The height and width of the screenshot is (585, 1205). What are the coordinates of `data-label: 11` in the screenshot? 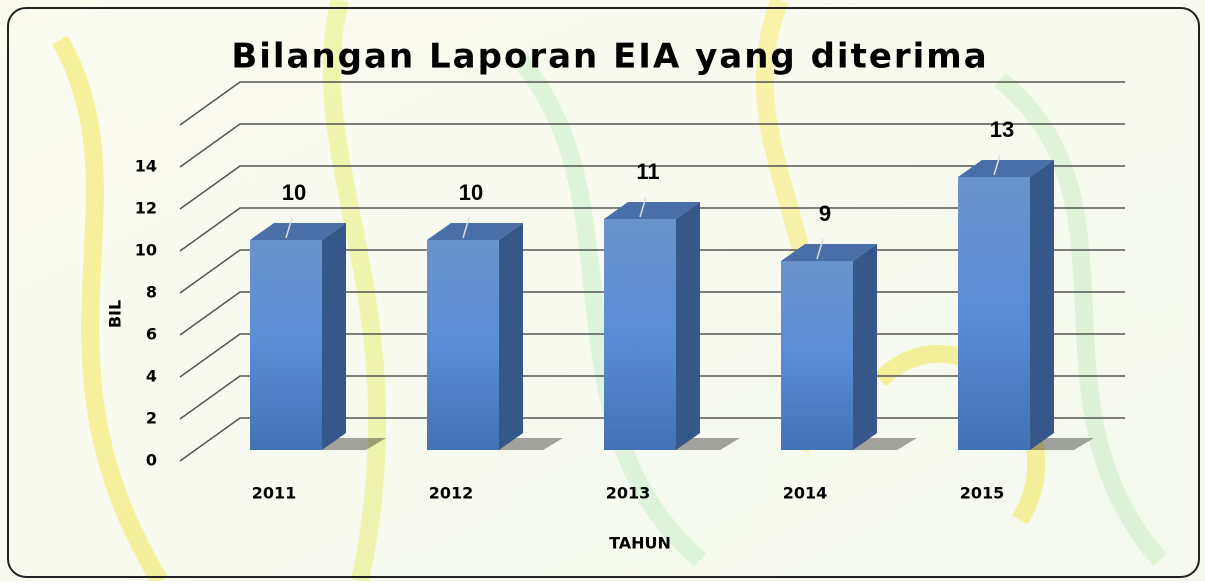 It's located at (647, 171).